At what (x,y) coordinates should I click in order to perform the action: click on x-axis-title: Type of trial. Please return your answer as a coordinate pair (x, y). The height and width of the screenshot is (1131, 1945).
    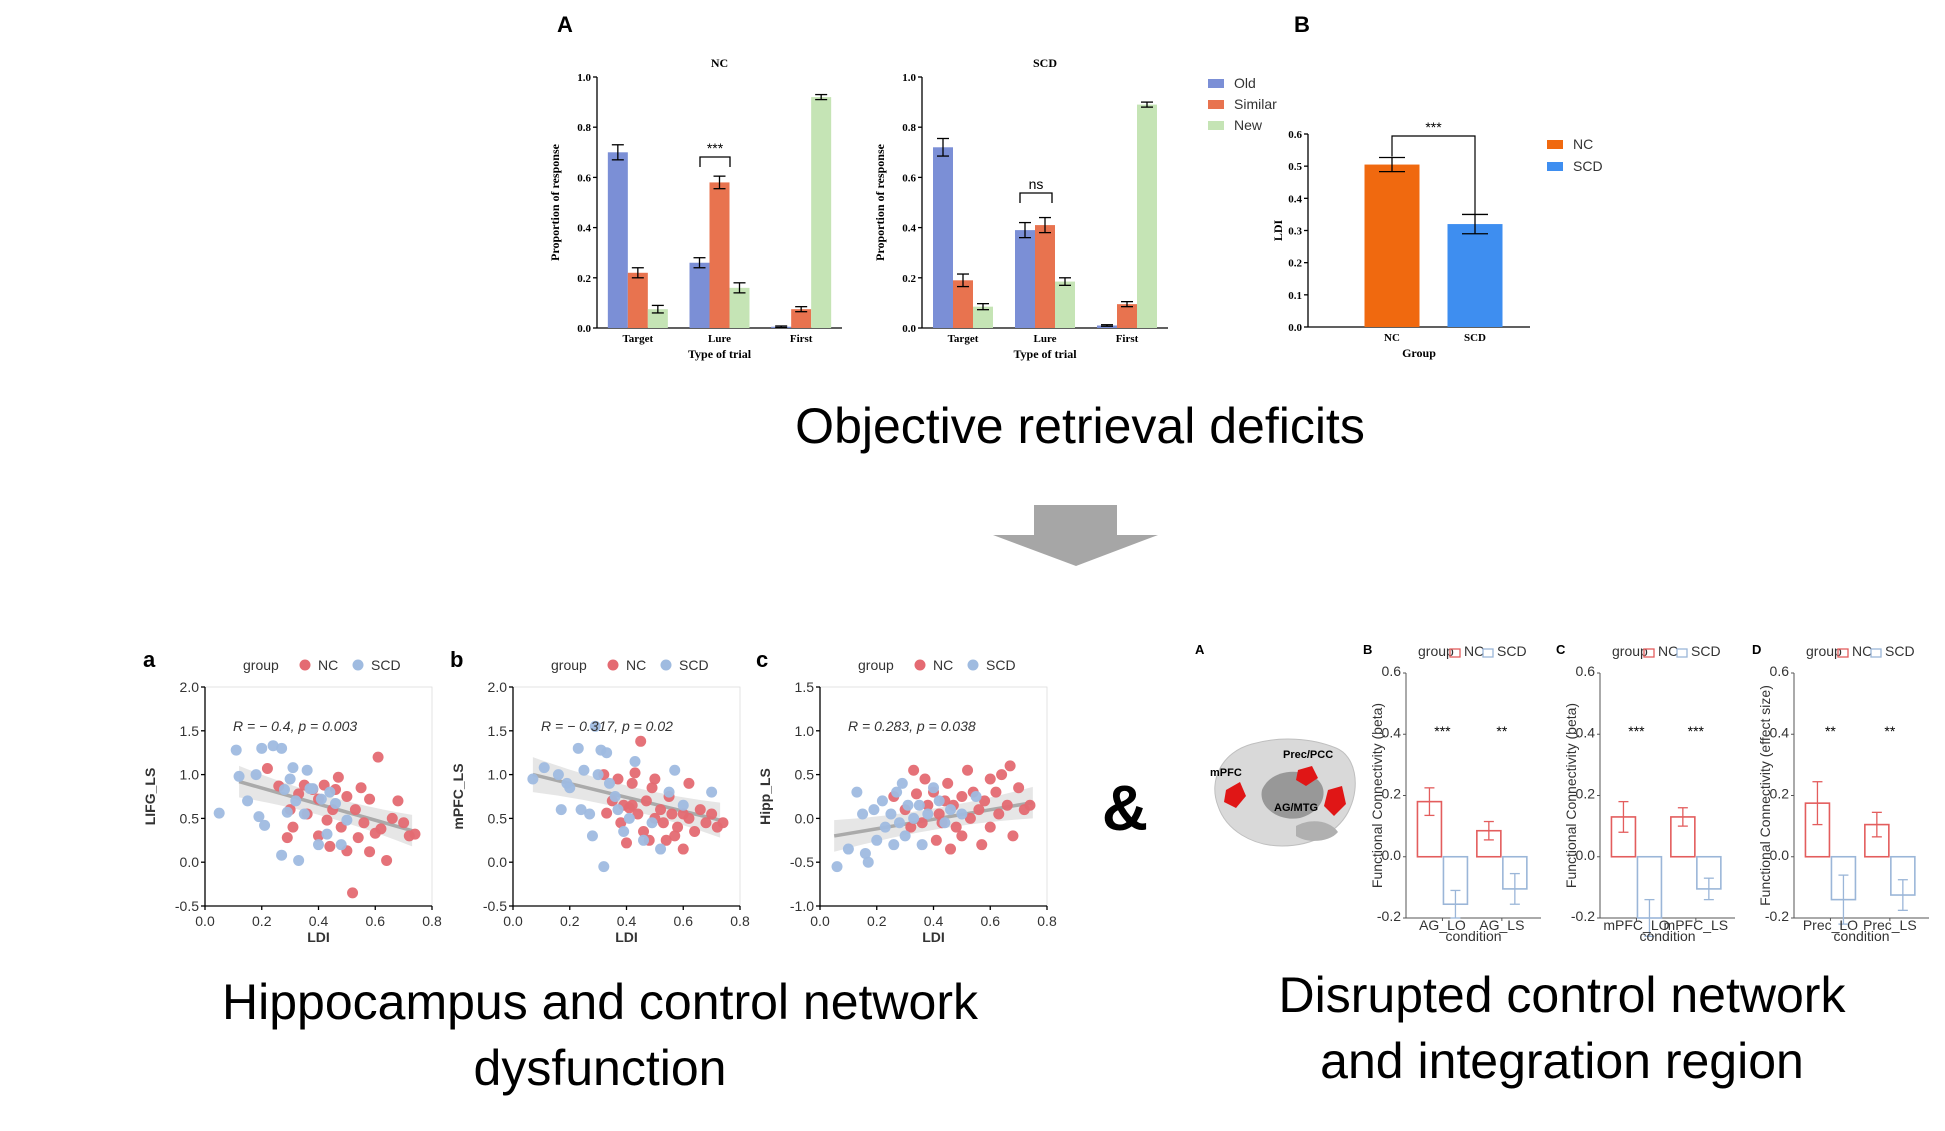
    Looking at the image, I should click on (720, 354).